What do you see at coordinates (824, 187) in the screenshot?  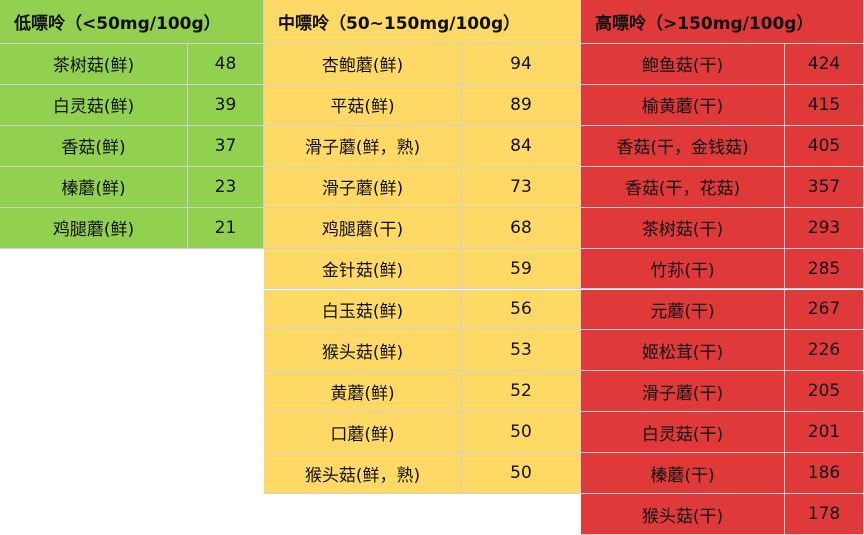 I see `purine-value: 357` at bounding box center [824, 187].